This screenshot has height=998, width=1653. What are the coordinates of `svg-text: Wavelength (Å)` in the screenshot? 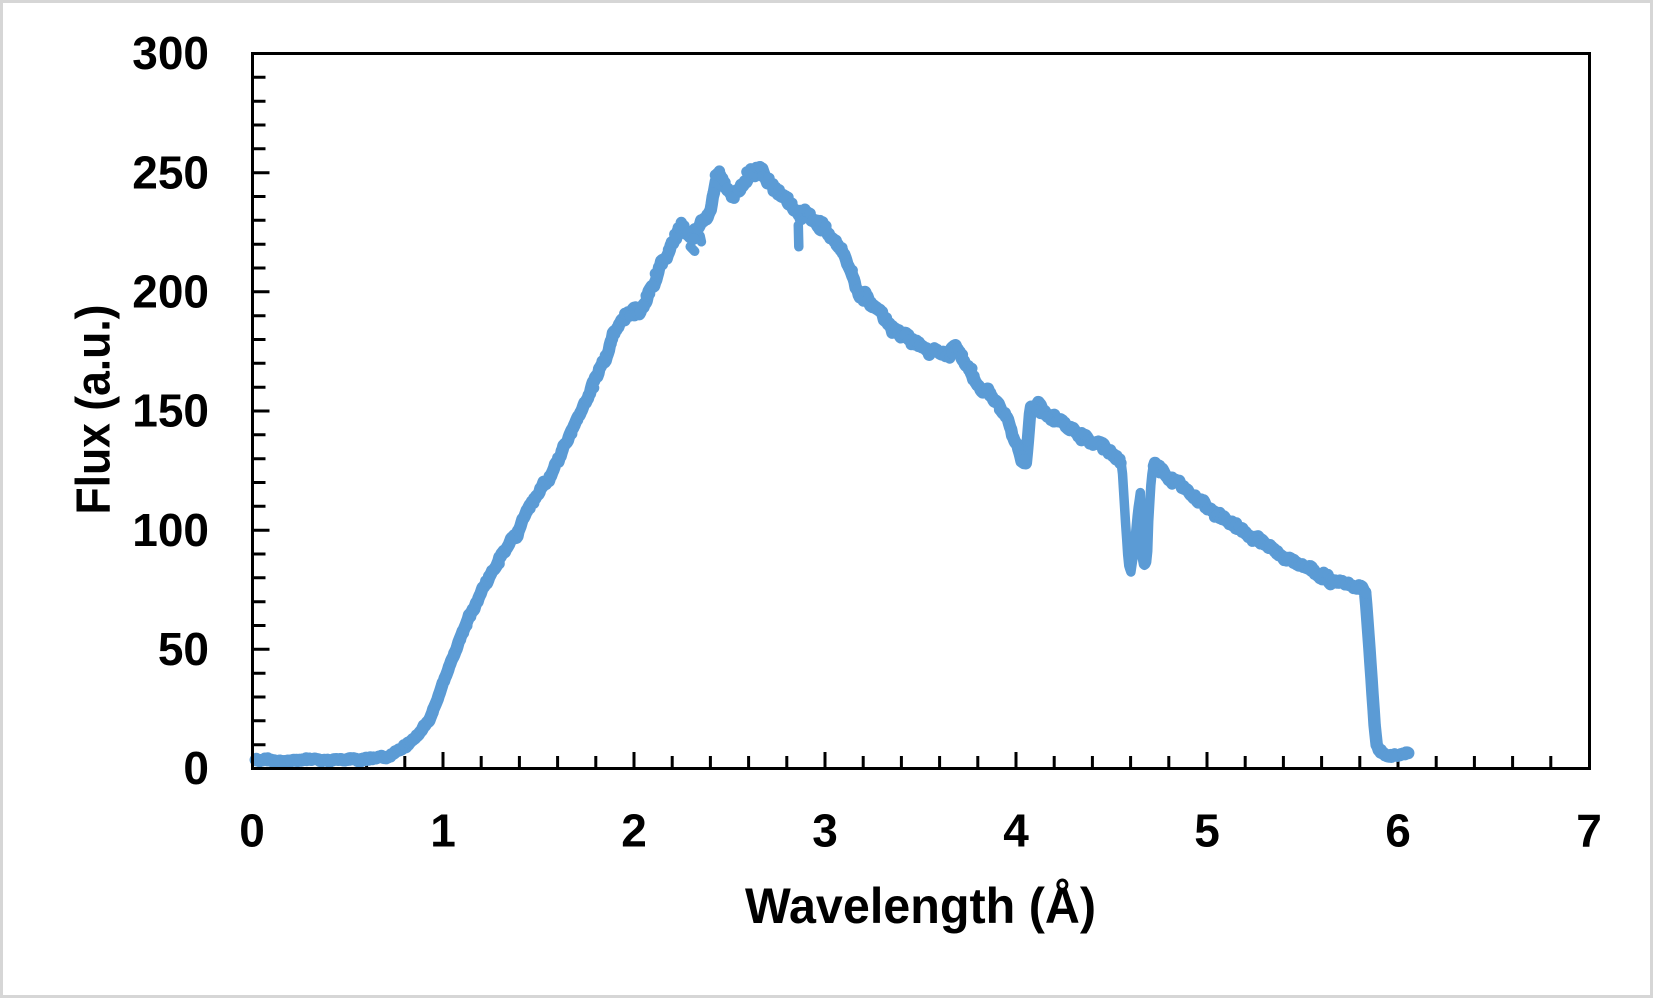 It's located at (920, 906).